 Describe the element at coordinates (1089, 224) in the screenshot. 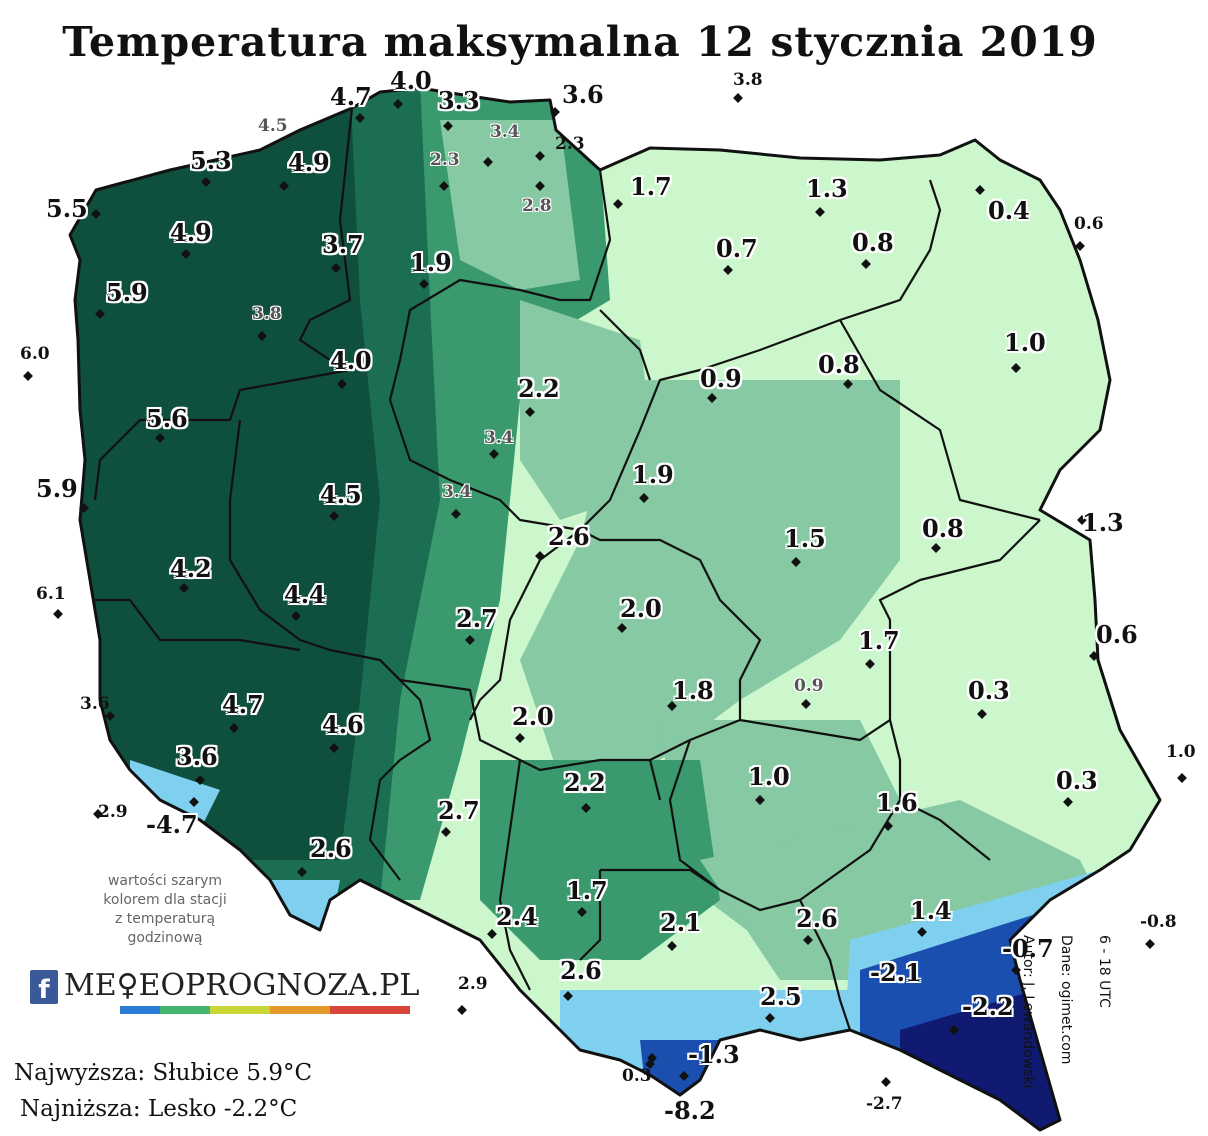

I see `station-temperature: 0.6` at that location.